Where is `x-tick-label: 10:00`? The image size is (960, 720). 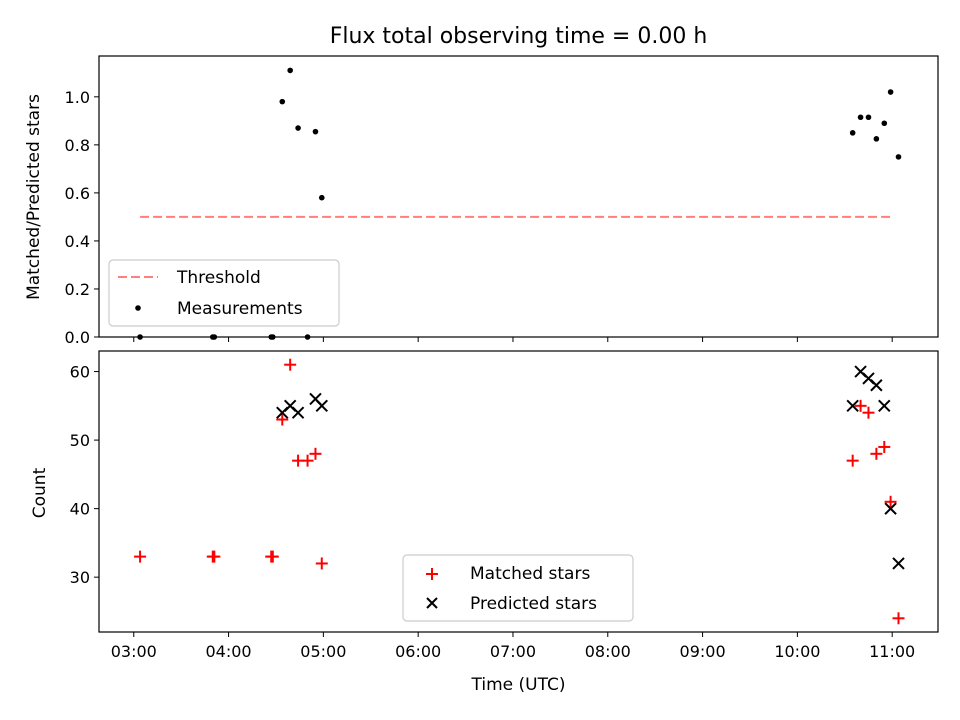 x-tick-label: 10:00 is located at coordinates (797, 651).